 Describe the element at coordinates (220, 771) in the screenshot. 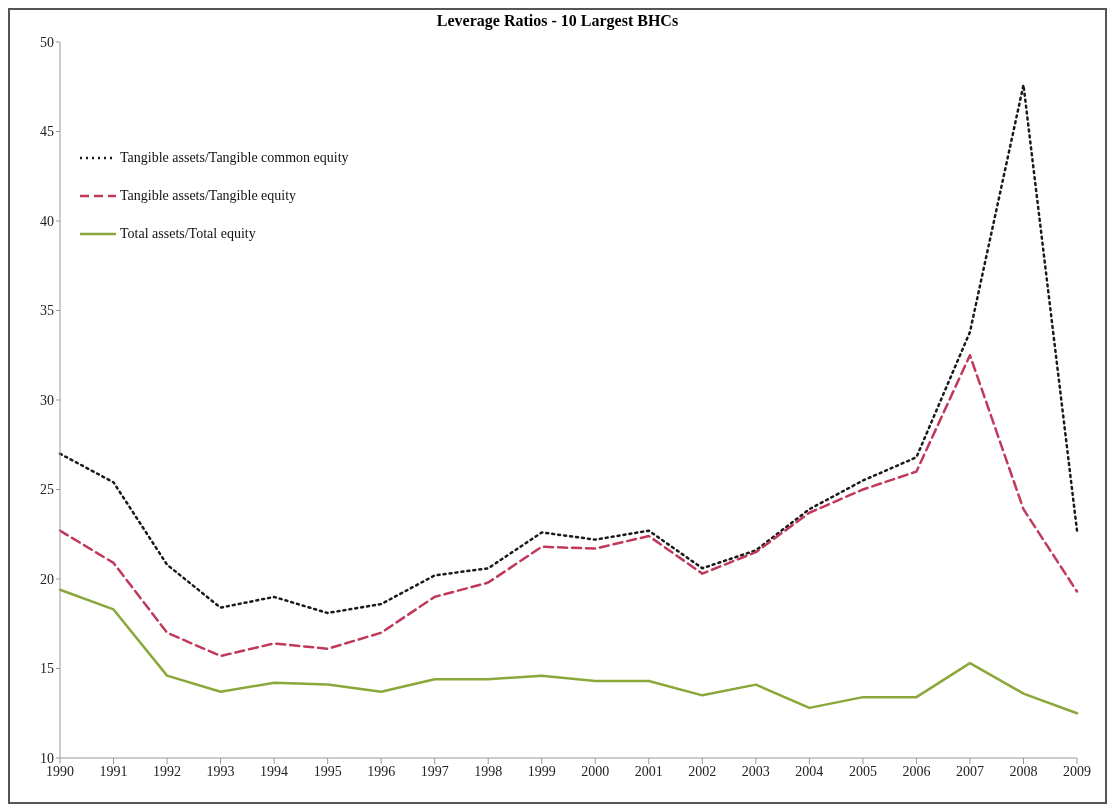

I see `x-tick-label: 1993` at that location.